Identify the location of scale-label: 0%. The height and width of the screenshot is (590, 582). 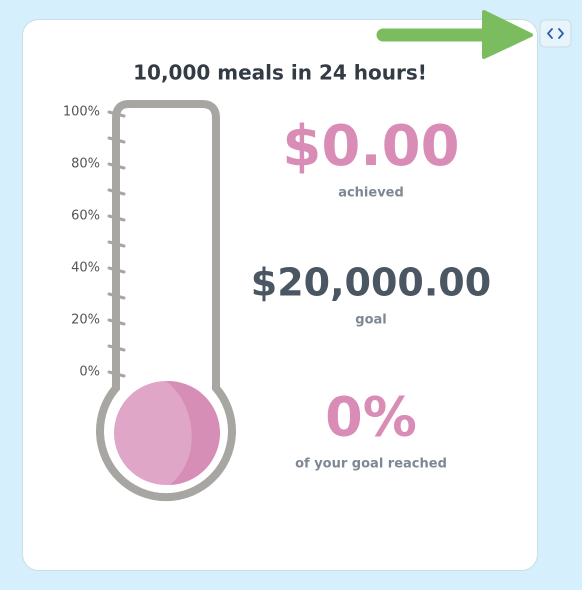
(89, 372).